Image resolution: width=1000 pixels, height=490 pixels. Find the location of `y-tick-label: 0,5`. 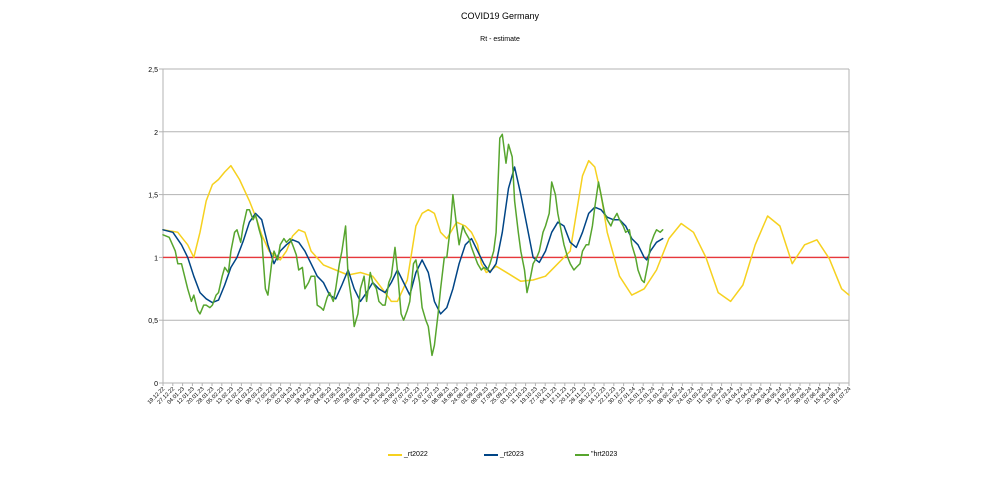

y-tick-label: 0,5 is located at coordinates (153, 321).